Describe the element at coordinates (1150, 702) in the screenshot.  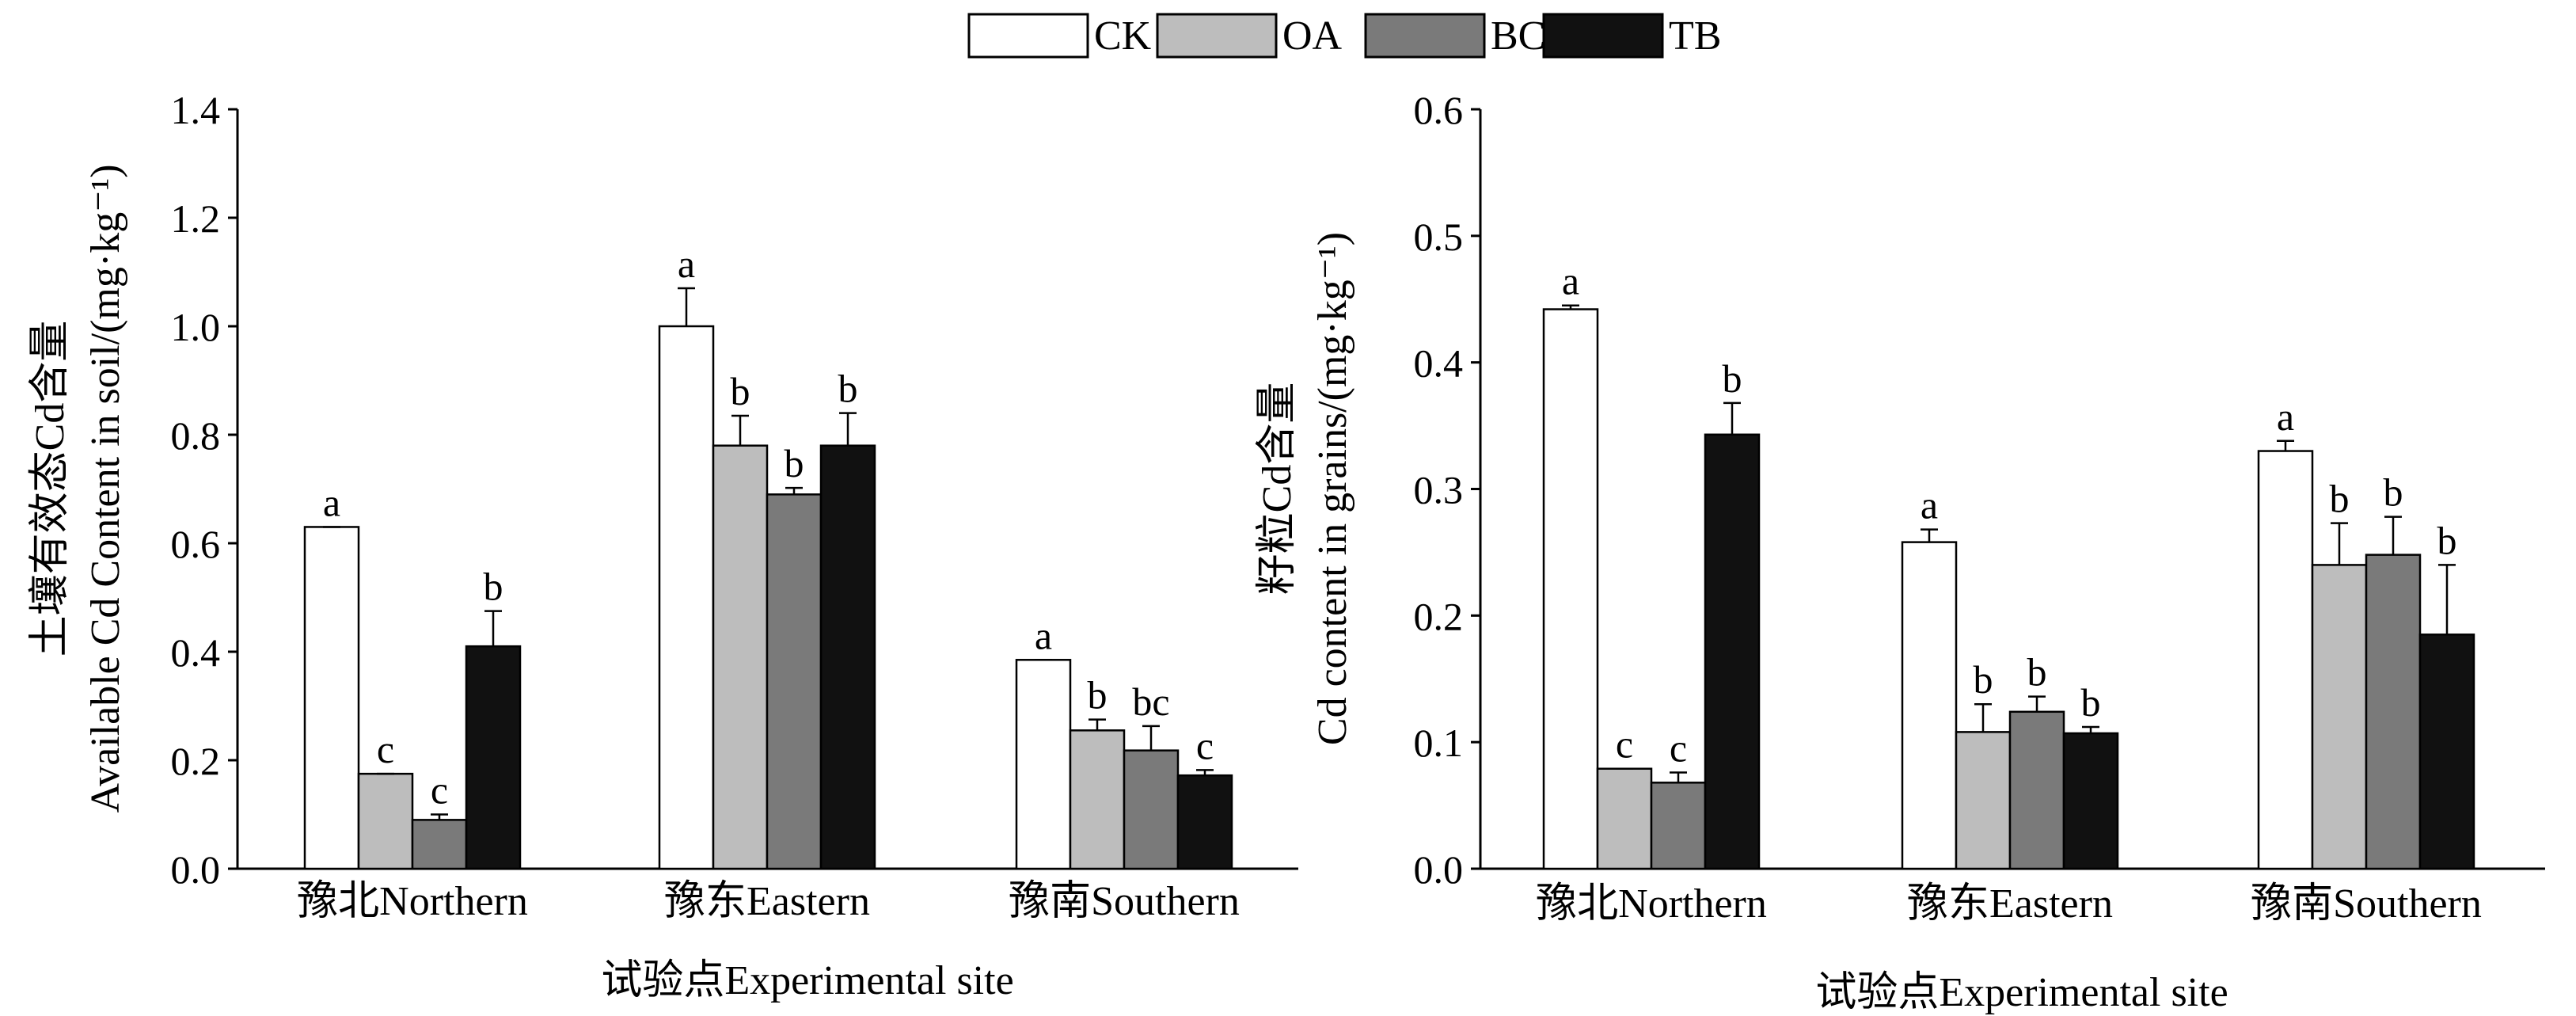
I see `significance-letter: bc` at that location.